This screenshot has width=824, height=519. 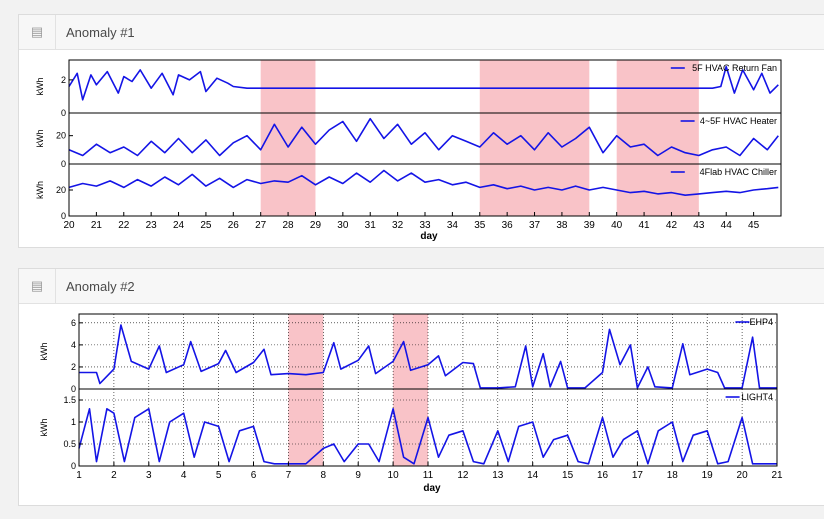 I want to click on x-tick-label: 4, so click(x=184, y=475).